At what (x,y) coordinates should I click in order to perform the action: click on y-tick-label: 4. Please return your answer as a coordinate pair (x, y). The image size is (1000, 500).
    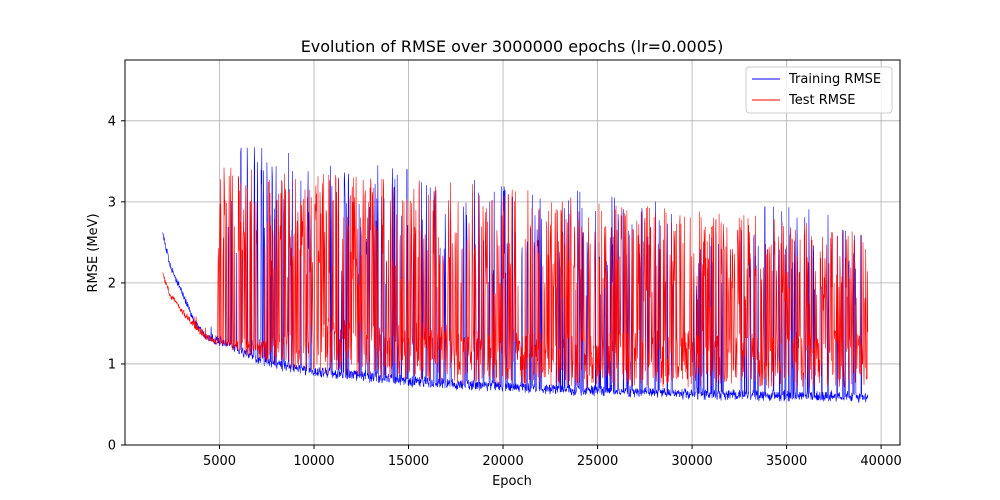
    Looking at the image, I should click on (112, 121).